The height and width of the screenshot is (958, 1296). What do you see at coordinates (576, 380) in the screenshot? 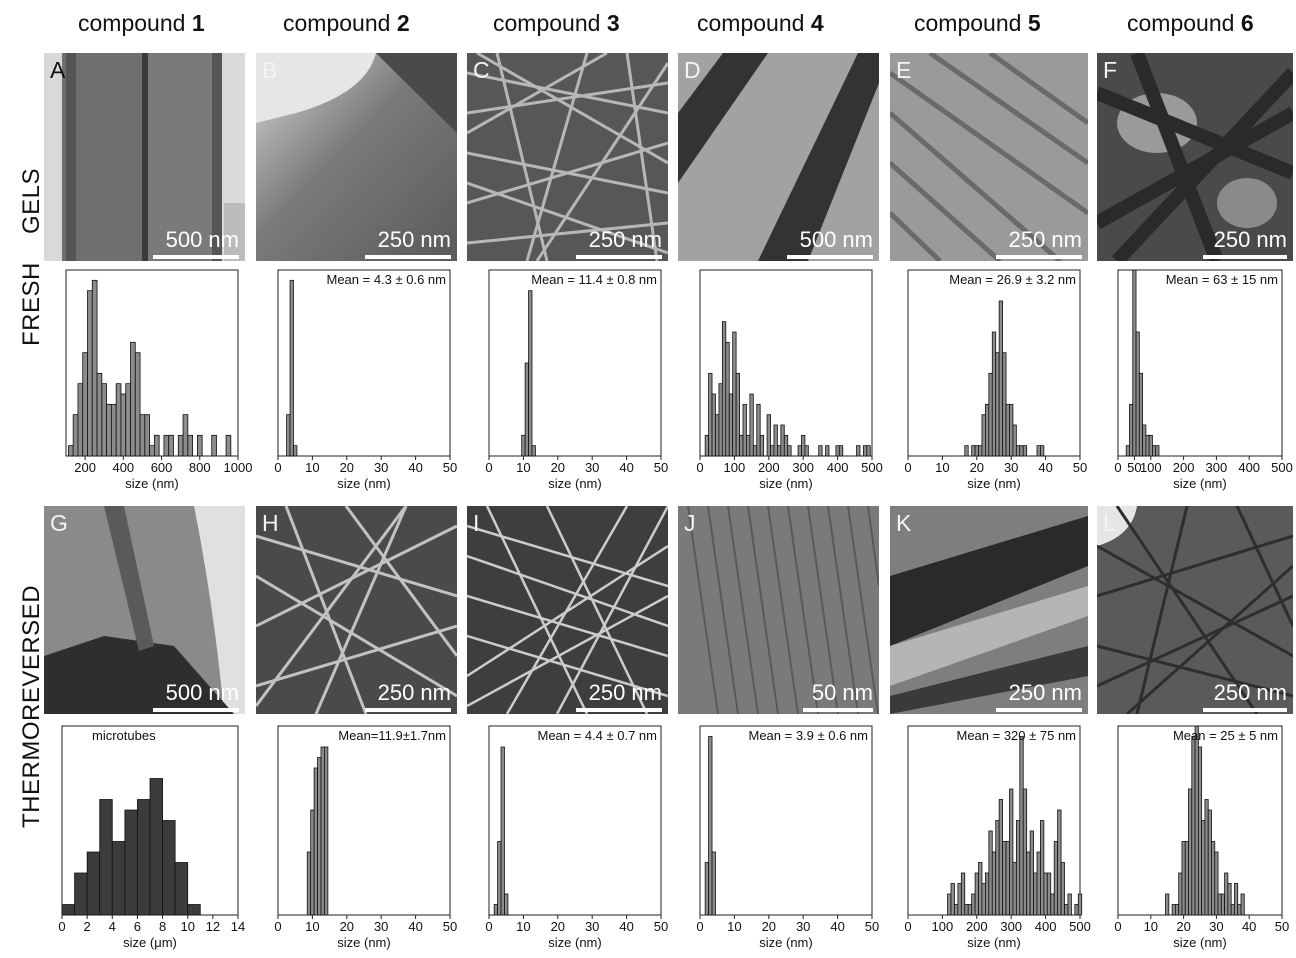
I see `histogram-svg: 0 10 20 30 40 50 size (nm) Mean = 11.4 ± 0.8 nm` at bounding box center [576, 380].